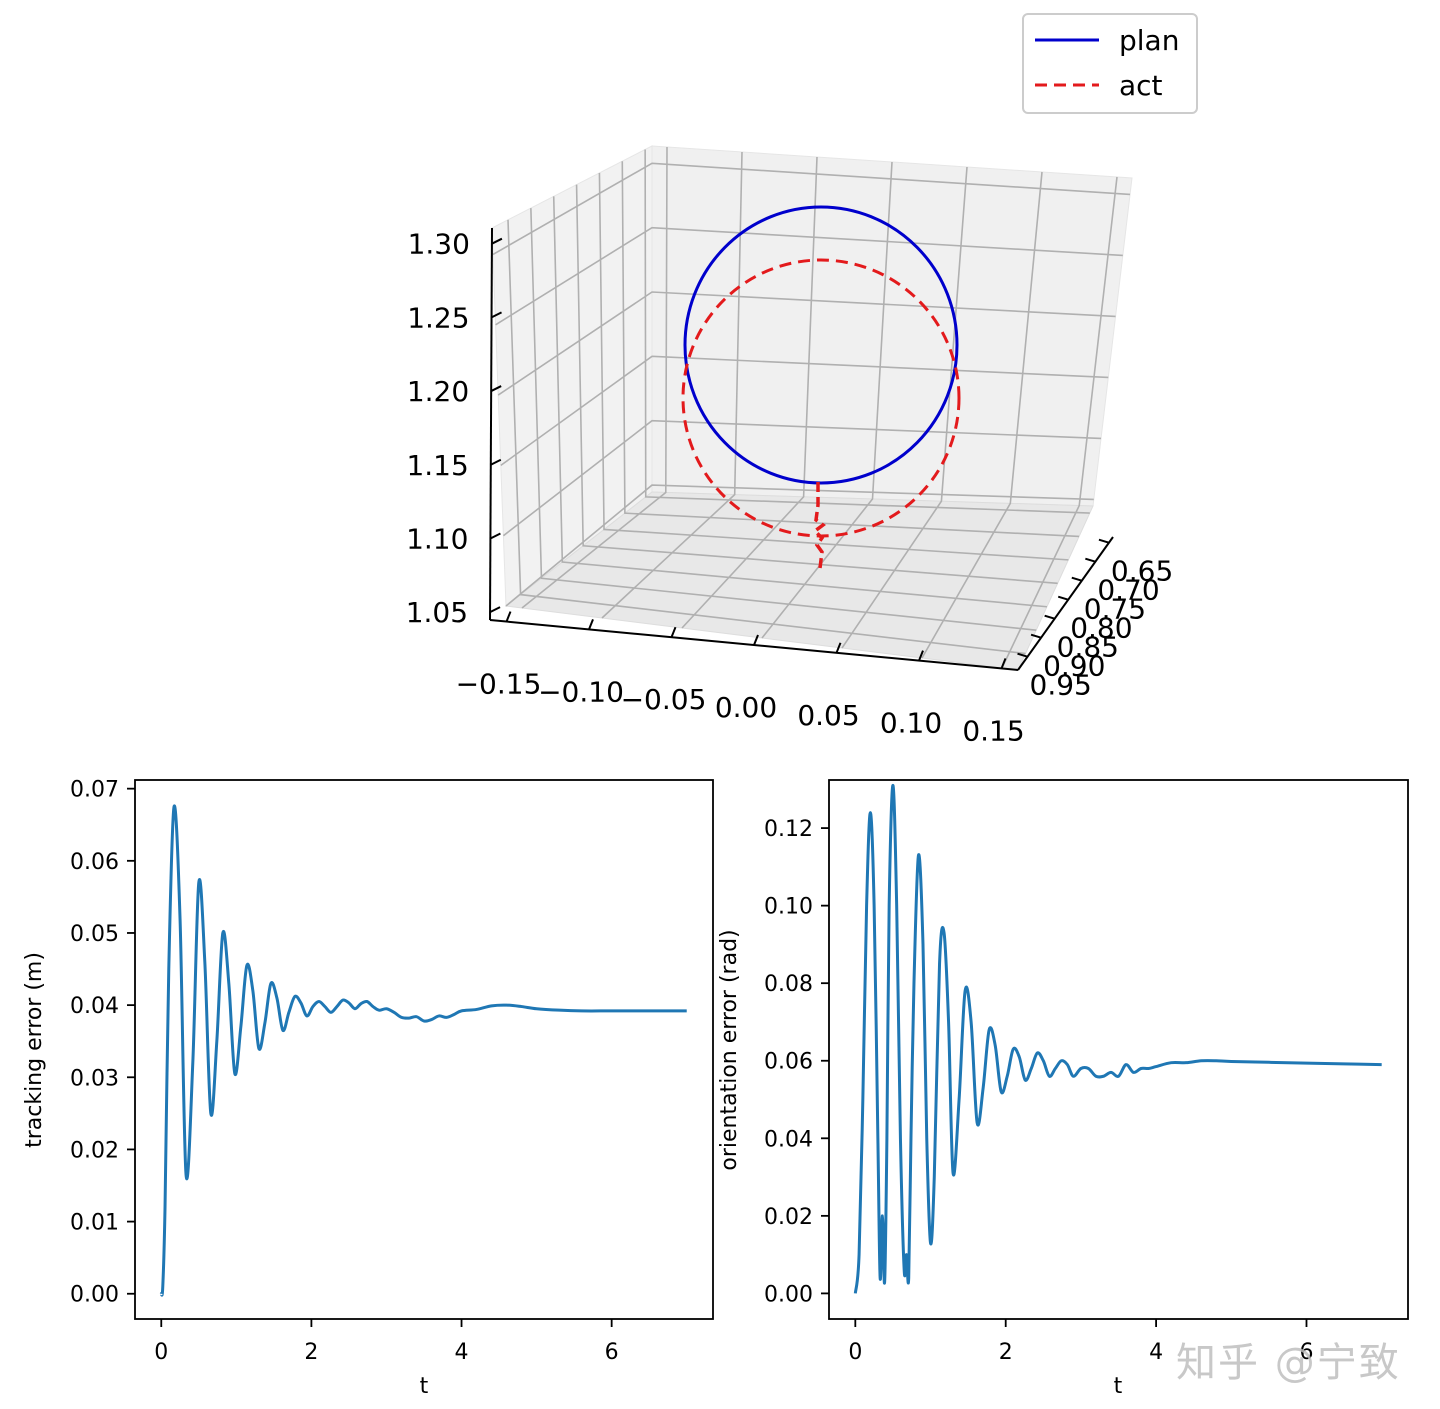 The height and width of the screenshot is (1409, 1440). What do you see at coordinates (1115, 609) in the screenshot?
I see `y-tick-label: 0.75` at bounding box center [1115, 609].